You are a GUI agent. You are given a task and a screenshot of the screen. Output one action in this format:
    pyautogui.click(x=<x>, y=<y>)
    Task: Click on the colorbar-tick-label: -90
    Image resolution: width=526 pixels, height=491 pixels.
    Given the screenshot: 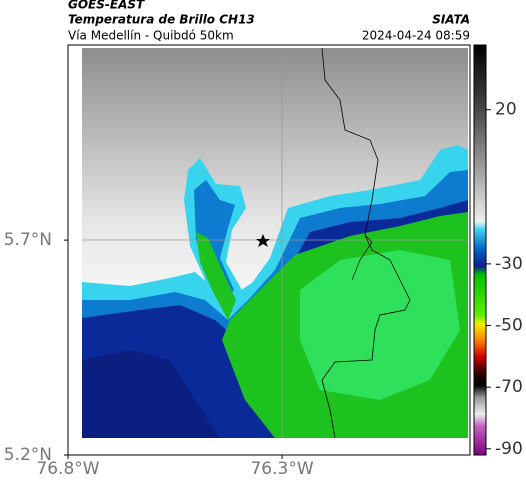 What is the action you would take?
    pyautogui.click(x=509, y=449)
    